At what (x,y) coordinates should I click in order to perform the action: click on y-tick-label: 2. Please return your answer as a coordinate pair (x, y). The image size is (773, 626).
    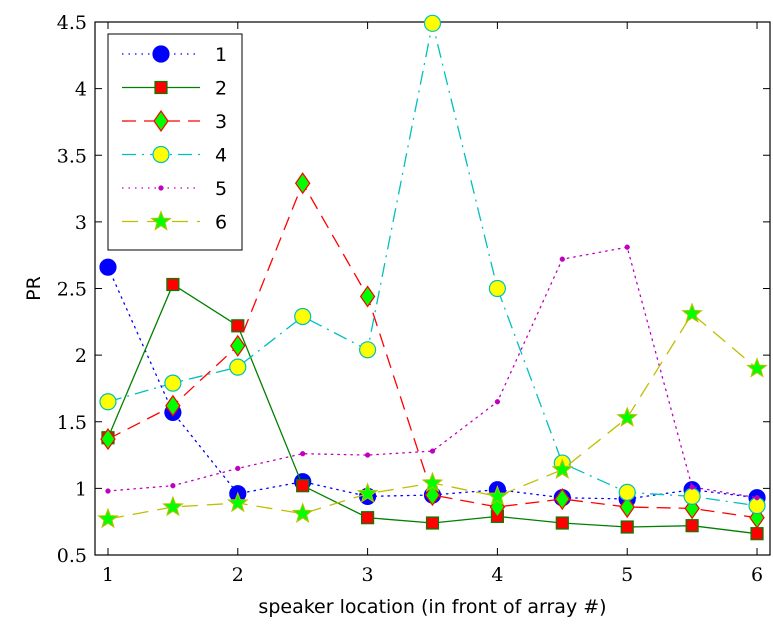
    Looking at the image, I should click on (81, 356).